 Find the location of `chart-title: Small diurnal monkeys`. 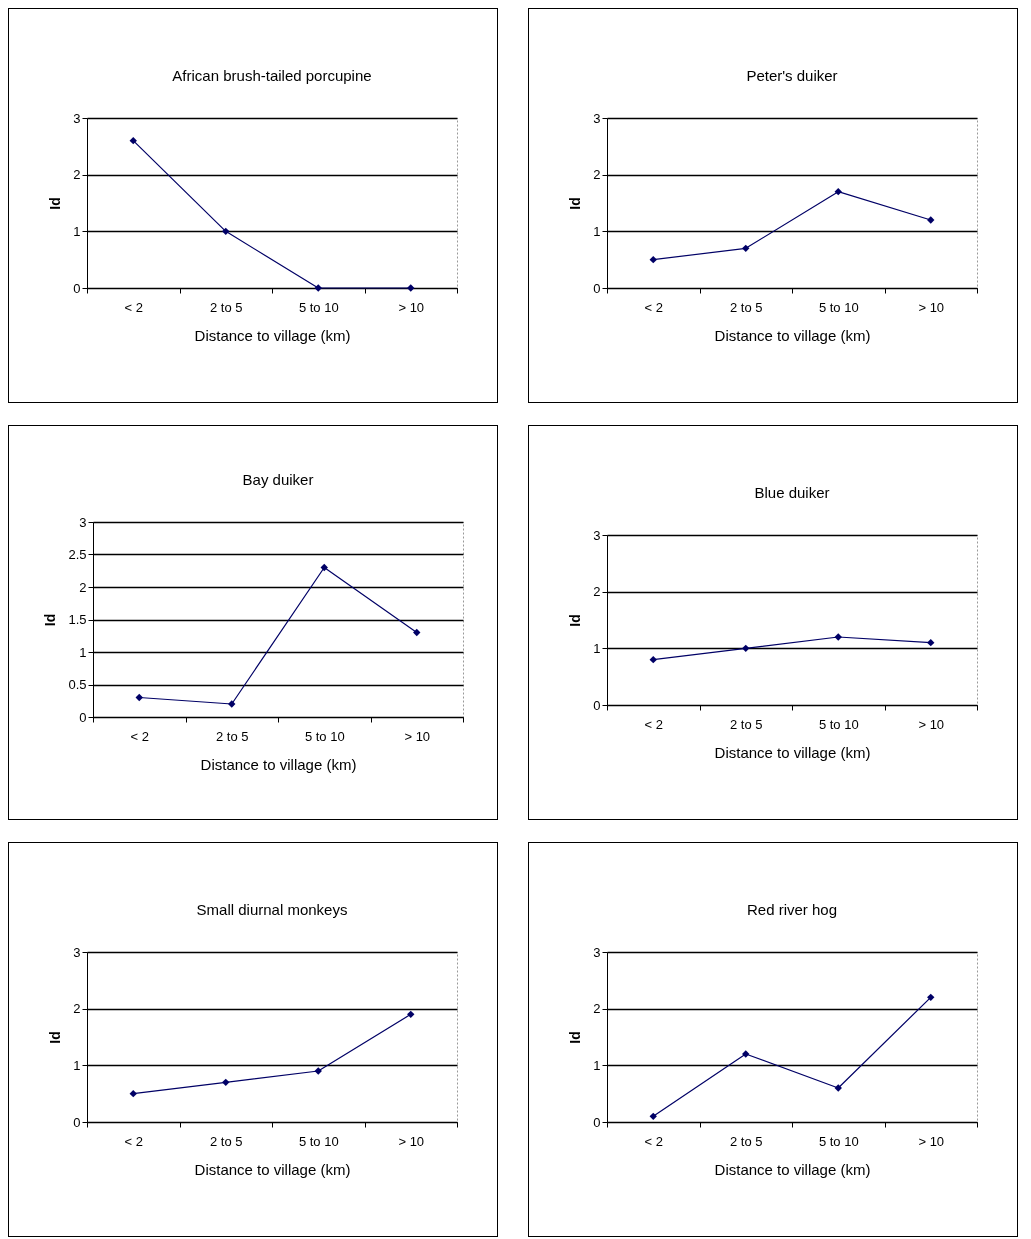

chart-title: Small diurnal monkeys is located at coordinates (272, 909).